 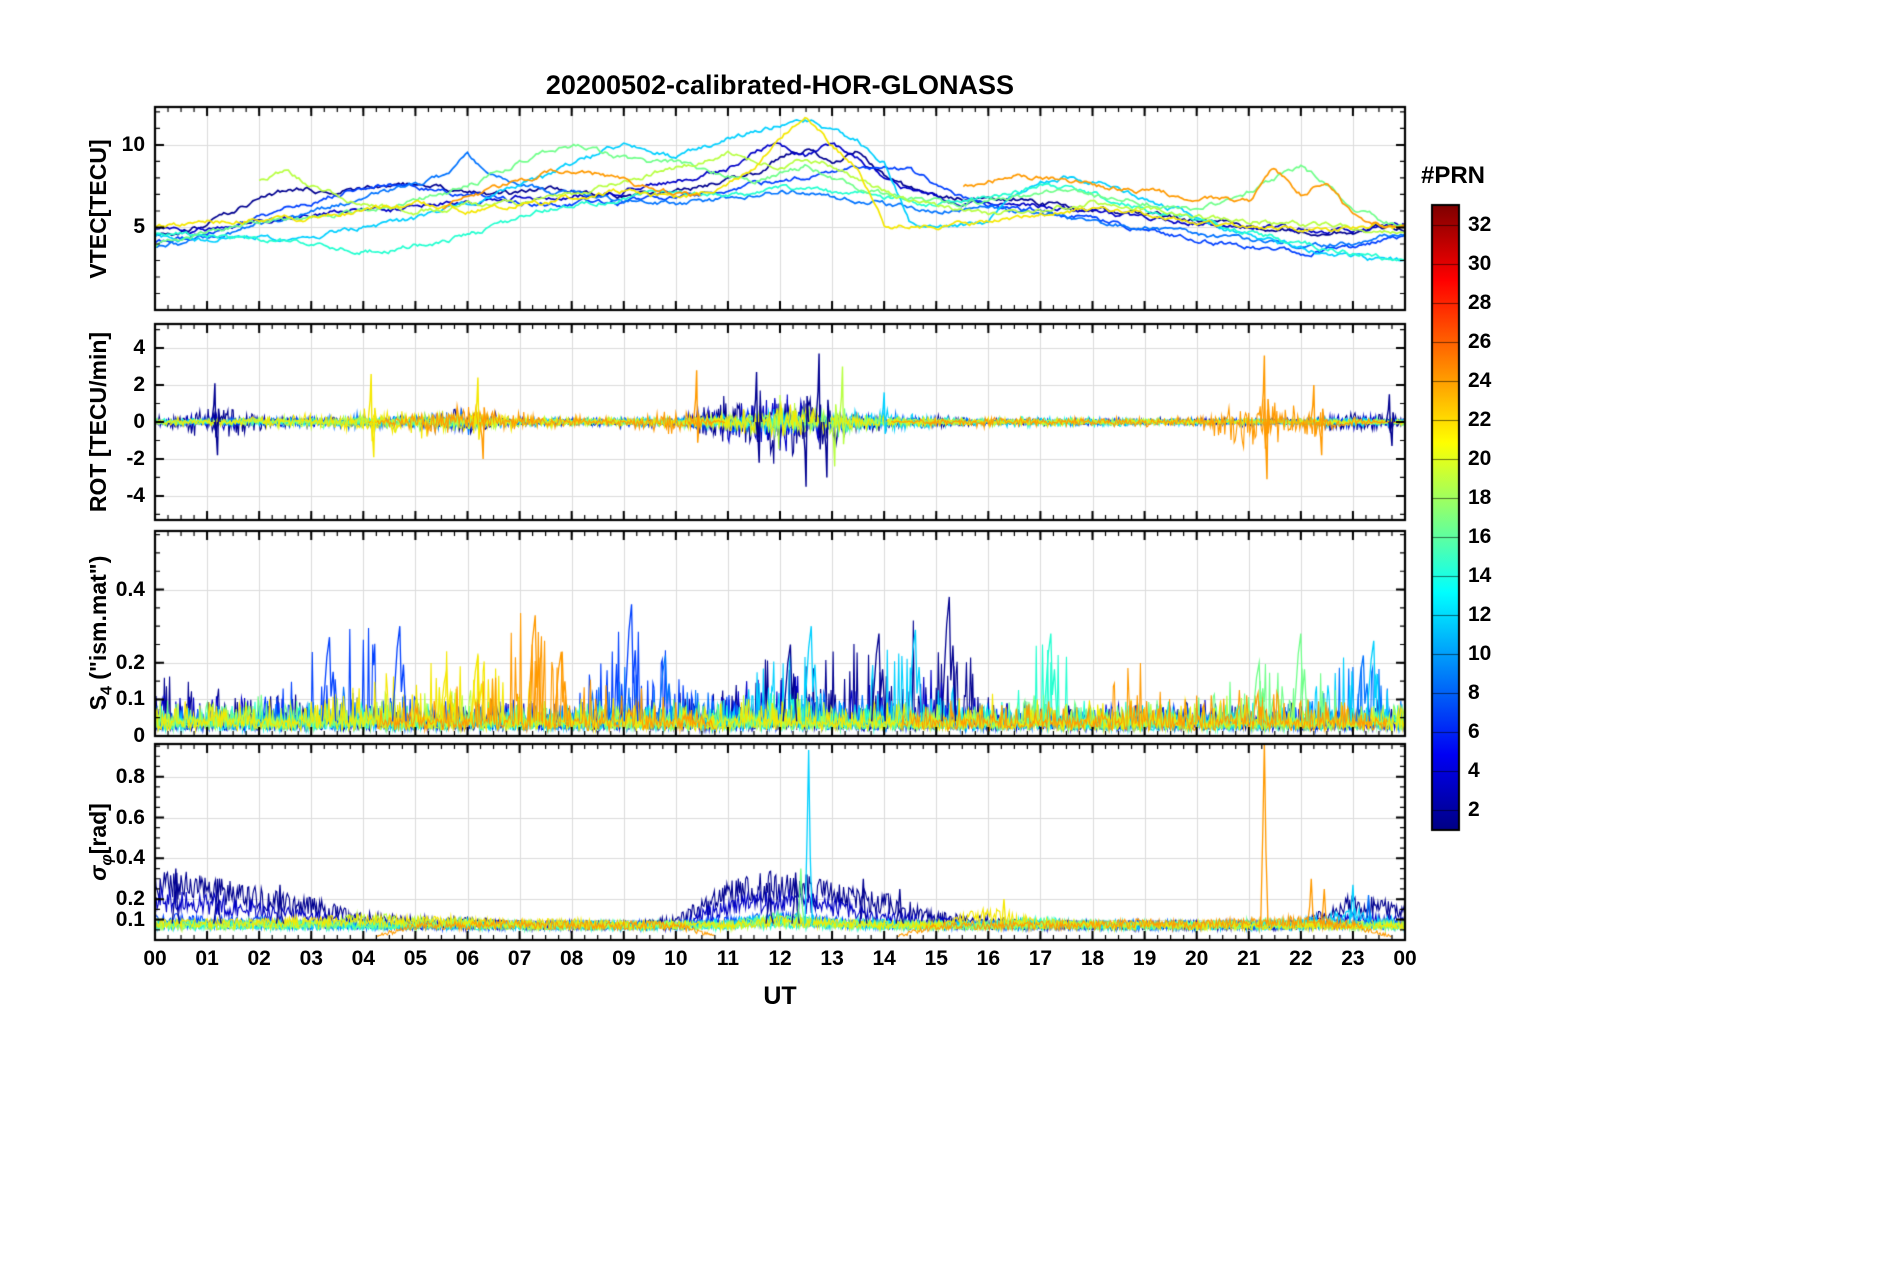 What do you see at coordinates (936, 958) in the screenshot?
I see `x-tick-label: 15` at bounding box center [936, 958].